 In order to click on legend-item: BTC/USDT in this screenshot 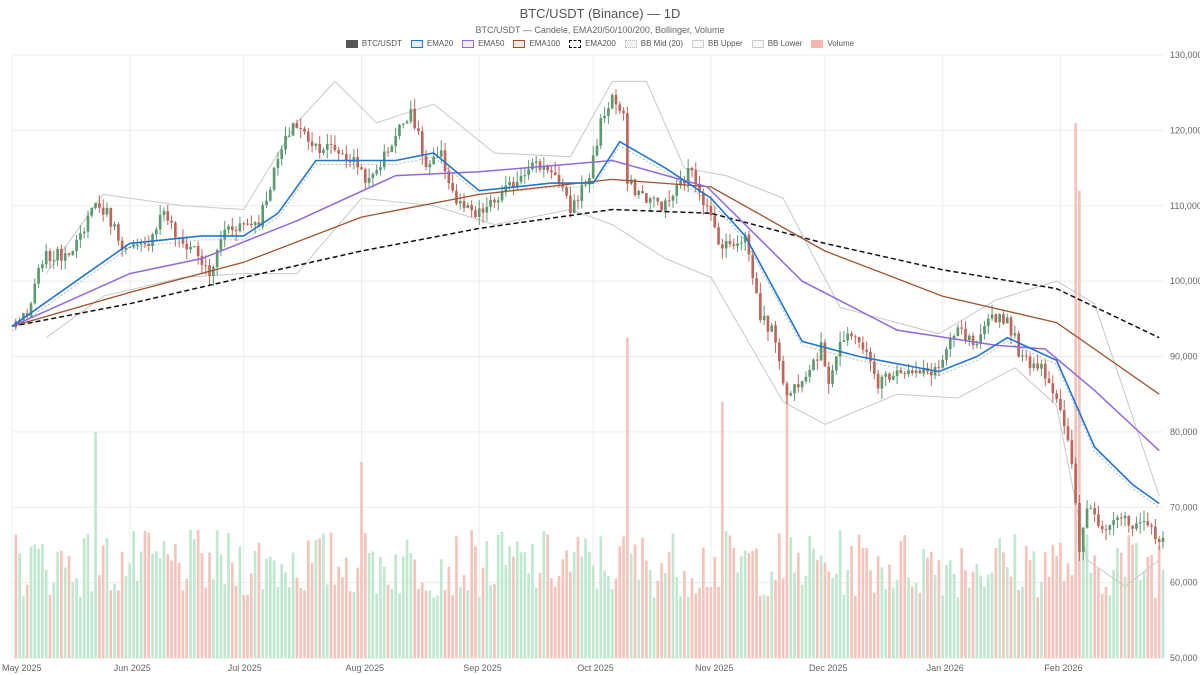, I will do `click(373, 43)`.